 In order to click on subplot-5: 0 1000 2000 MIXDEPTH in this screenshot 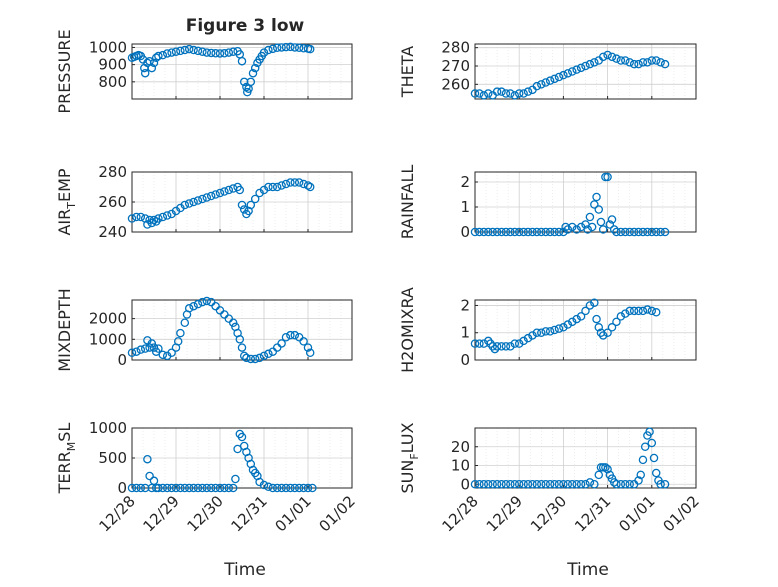, I will do `click(204, 330)`.